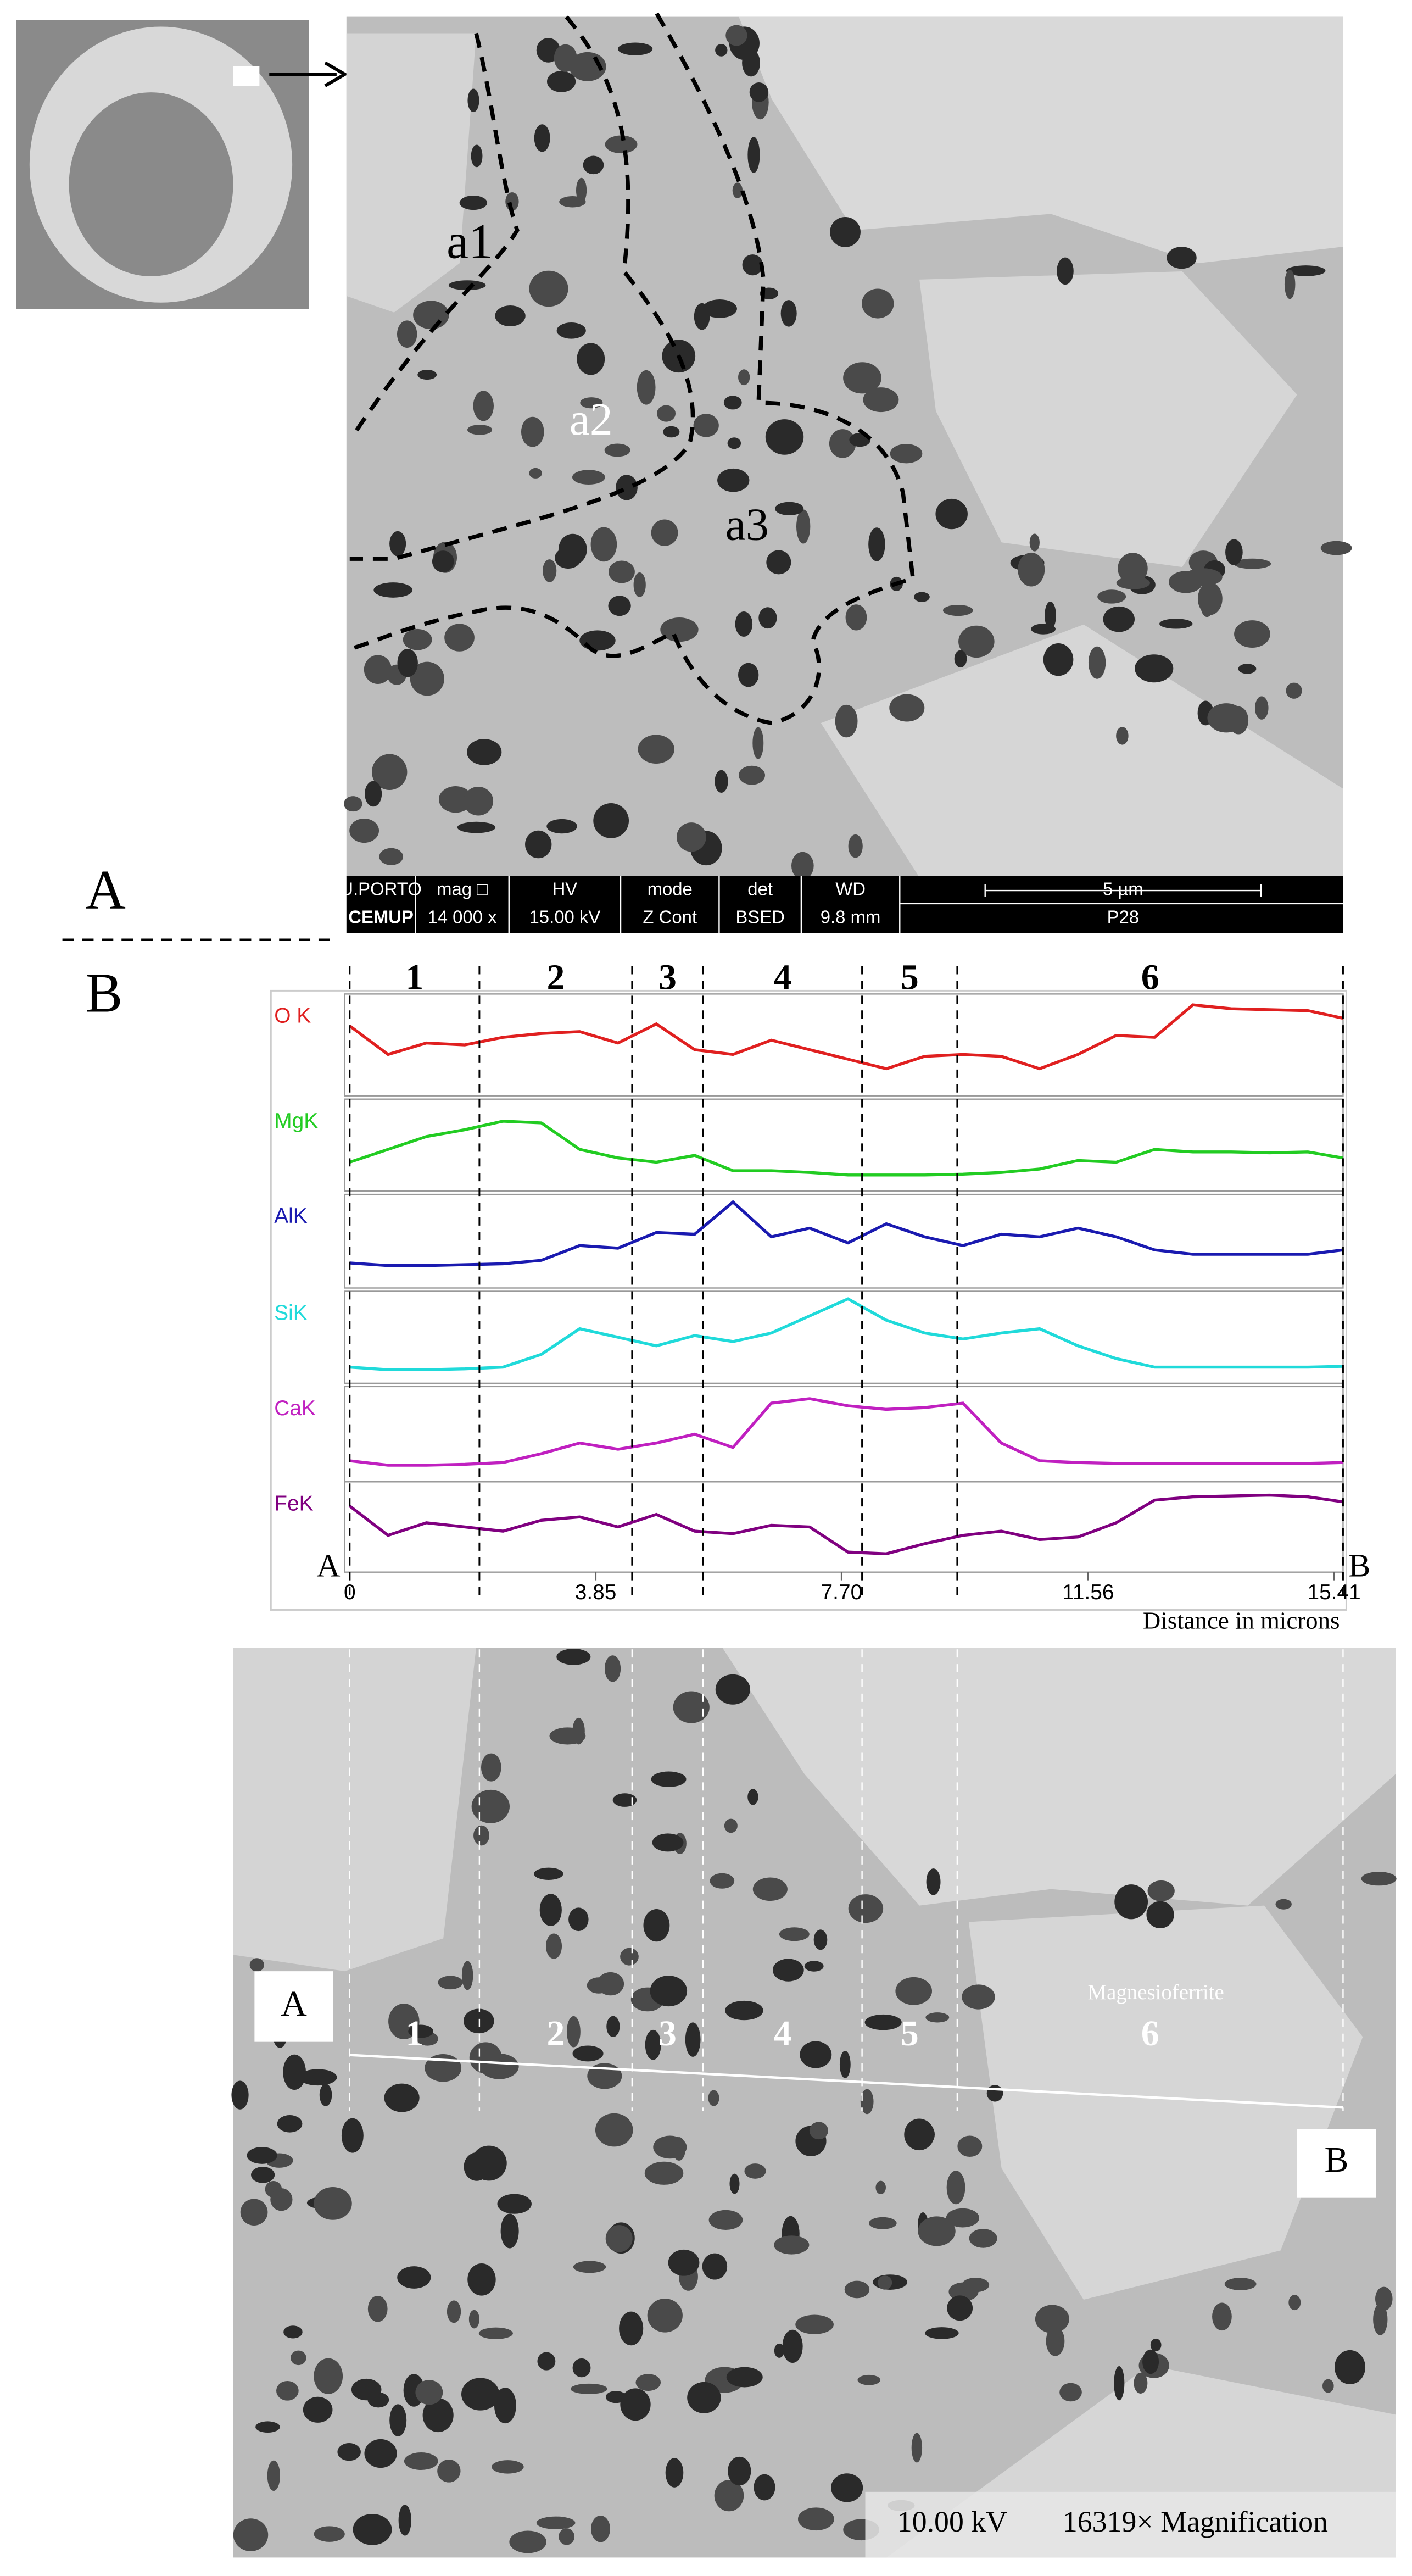 The image size is (1412, 2576). What do you see at coordinates (565, 889) in the screenshot?
I see `info-header: HV` at bounding box center [565, 889].